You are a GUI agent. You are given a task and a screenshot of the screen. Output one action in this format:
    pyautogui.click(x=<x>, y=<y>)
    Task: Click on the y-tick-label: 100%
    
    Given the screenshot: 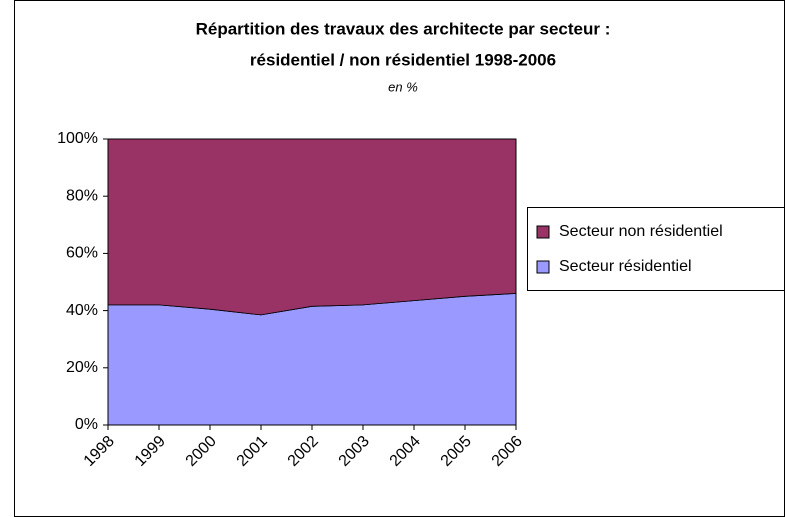 What is the action you would take?
    pyautogui.click(x=77, y=138)
    